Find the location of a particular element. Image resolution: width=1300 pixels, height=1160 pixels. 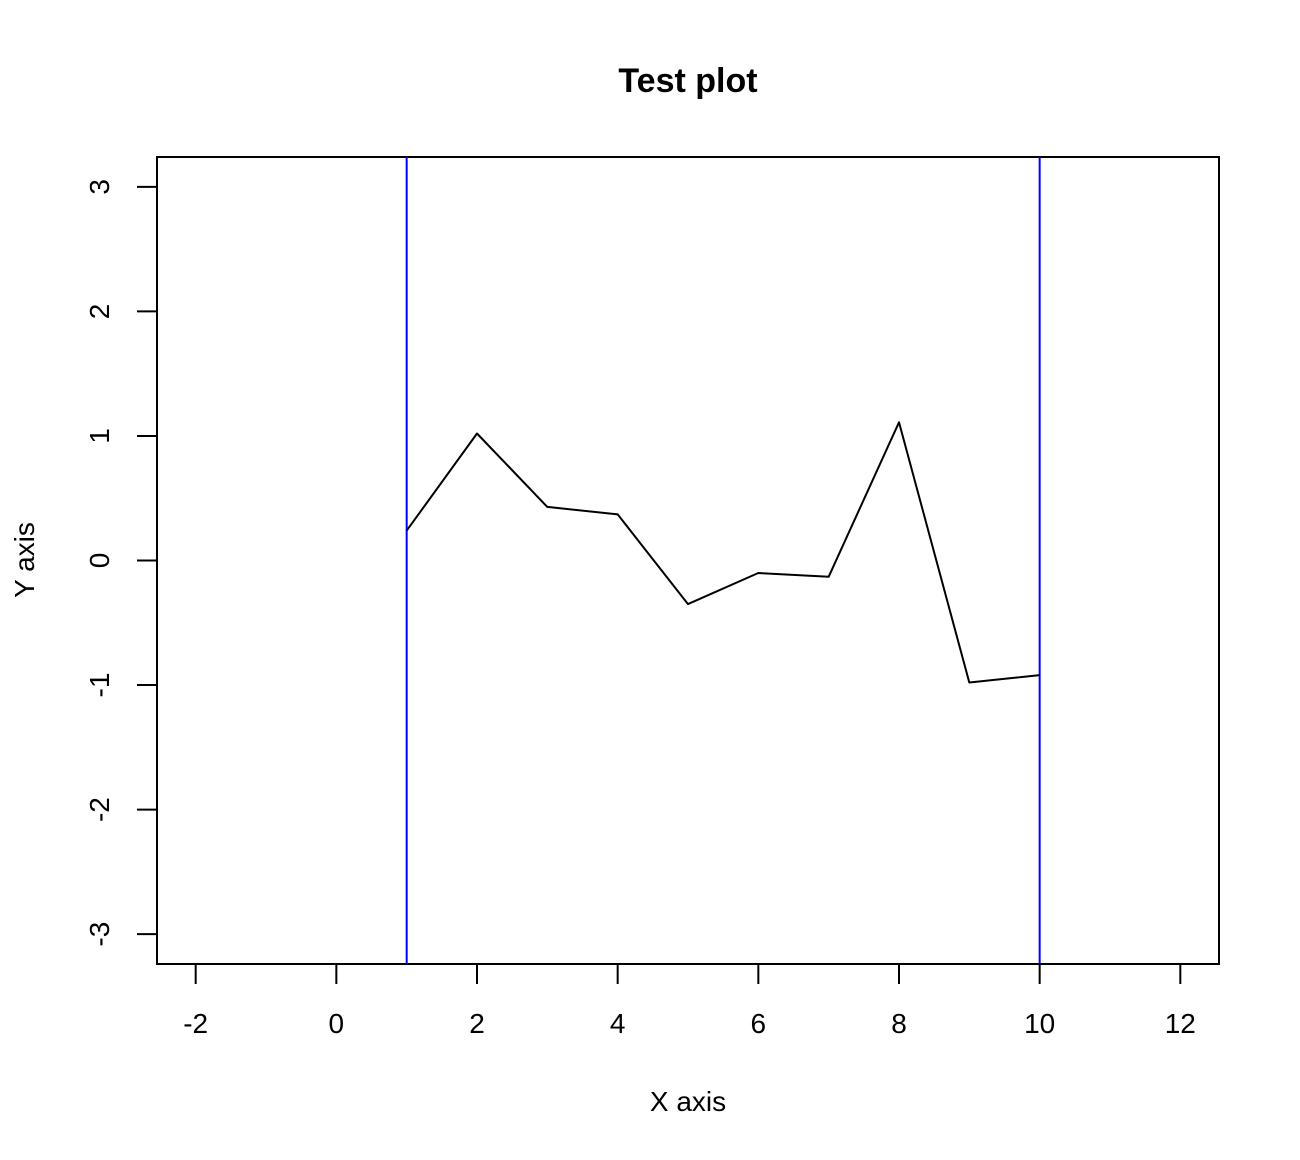

y-tick-label: 1 is located at coordinates (99, 436).